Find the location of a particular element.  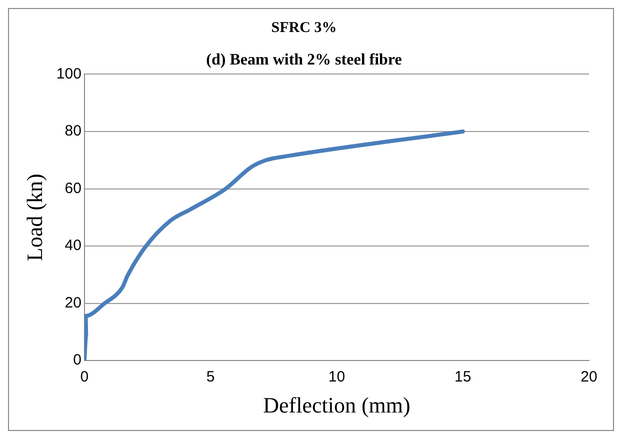

x-tick-label: 20 is located at coordinates (589, 377).